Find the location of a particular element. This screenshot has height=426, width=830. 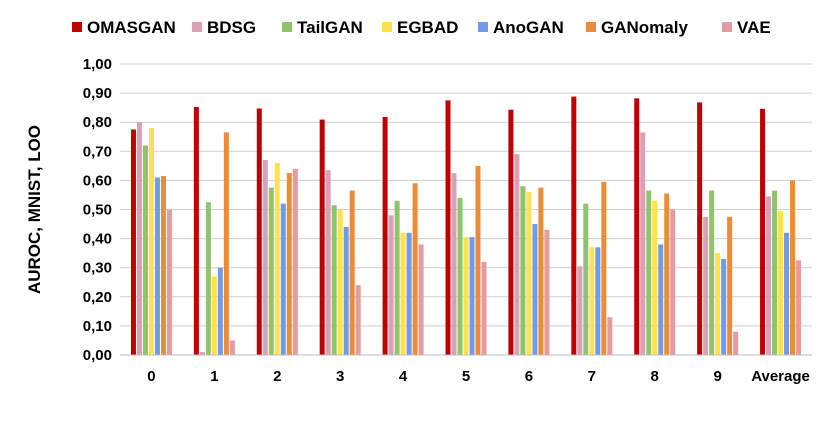

y-tick-label: 0,30 is located at coordinates (97, 268).